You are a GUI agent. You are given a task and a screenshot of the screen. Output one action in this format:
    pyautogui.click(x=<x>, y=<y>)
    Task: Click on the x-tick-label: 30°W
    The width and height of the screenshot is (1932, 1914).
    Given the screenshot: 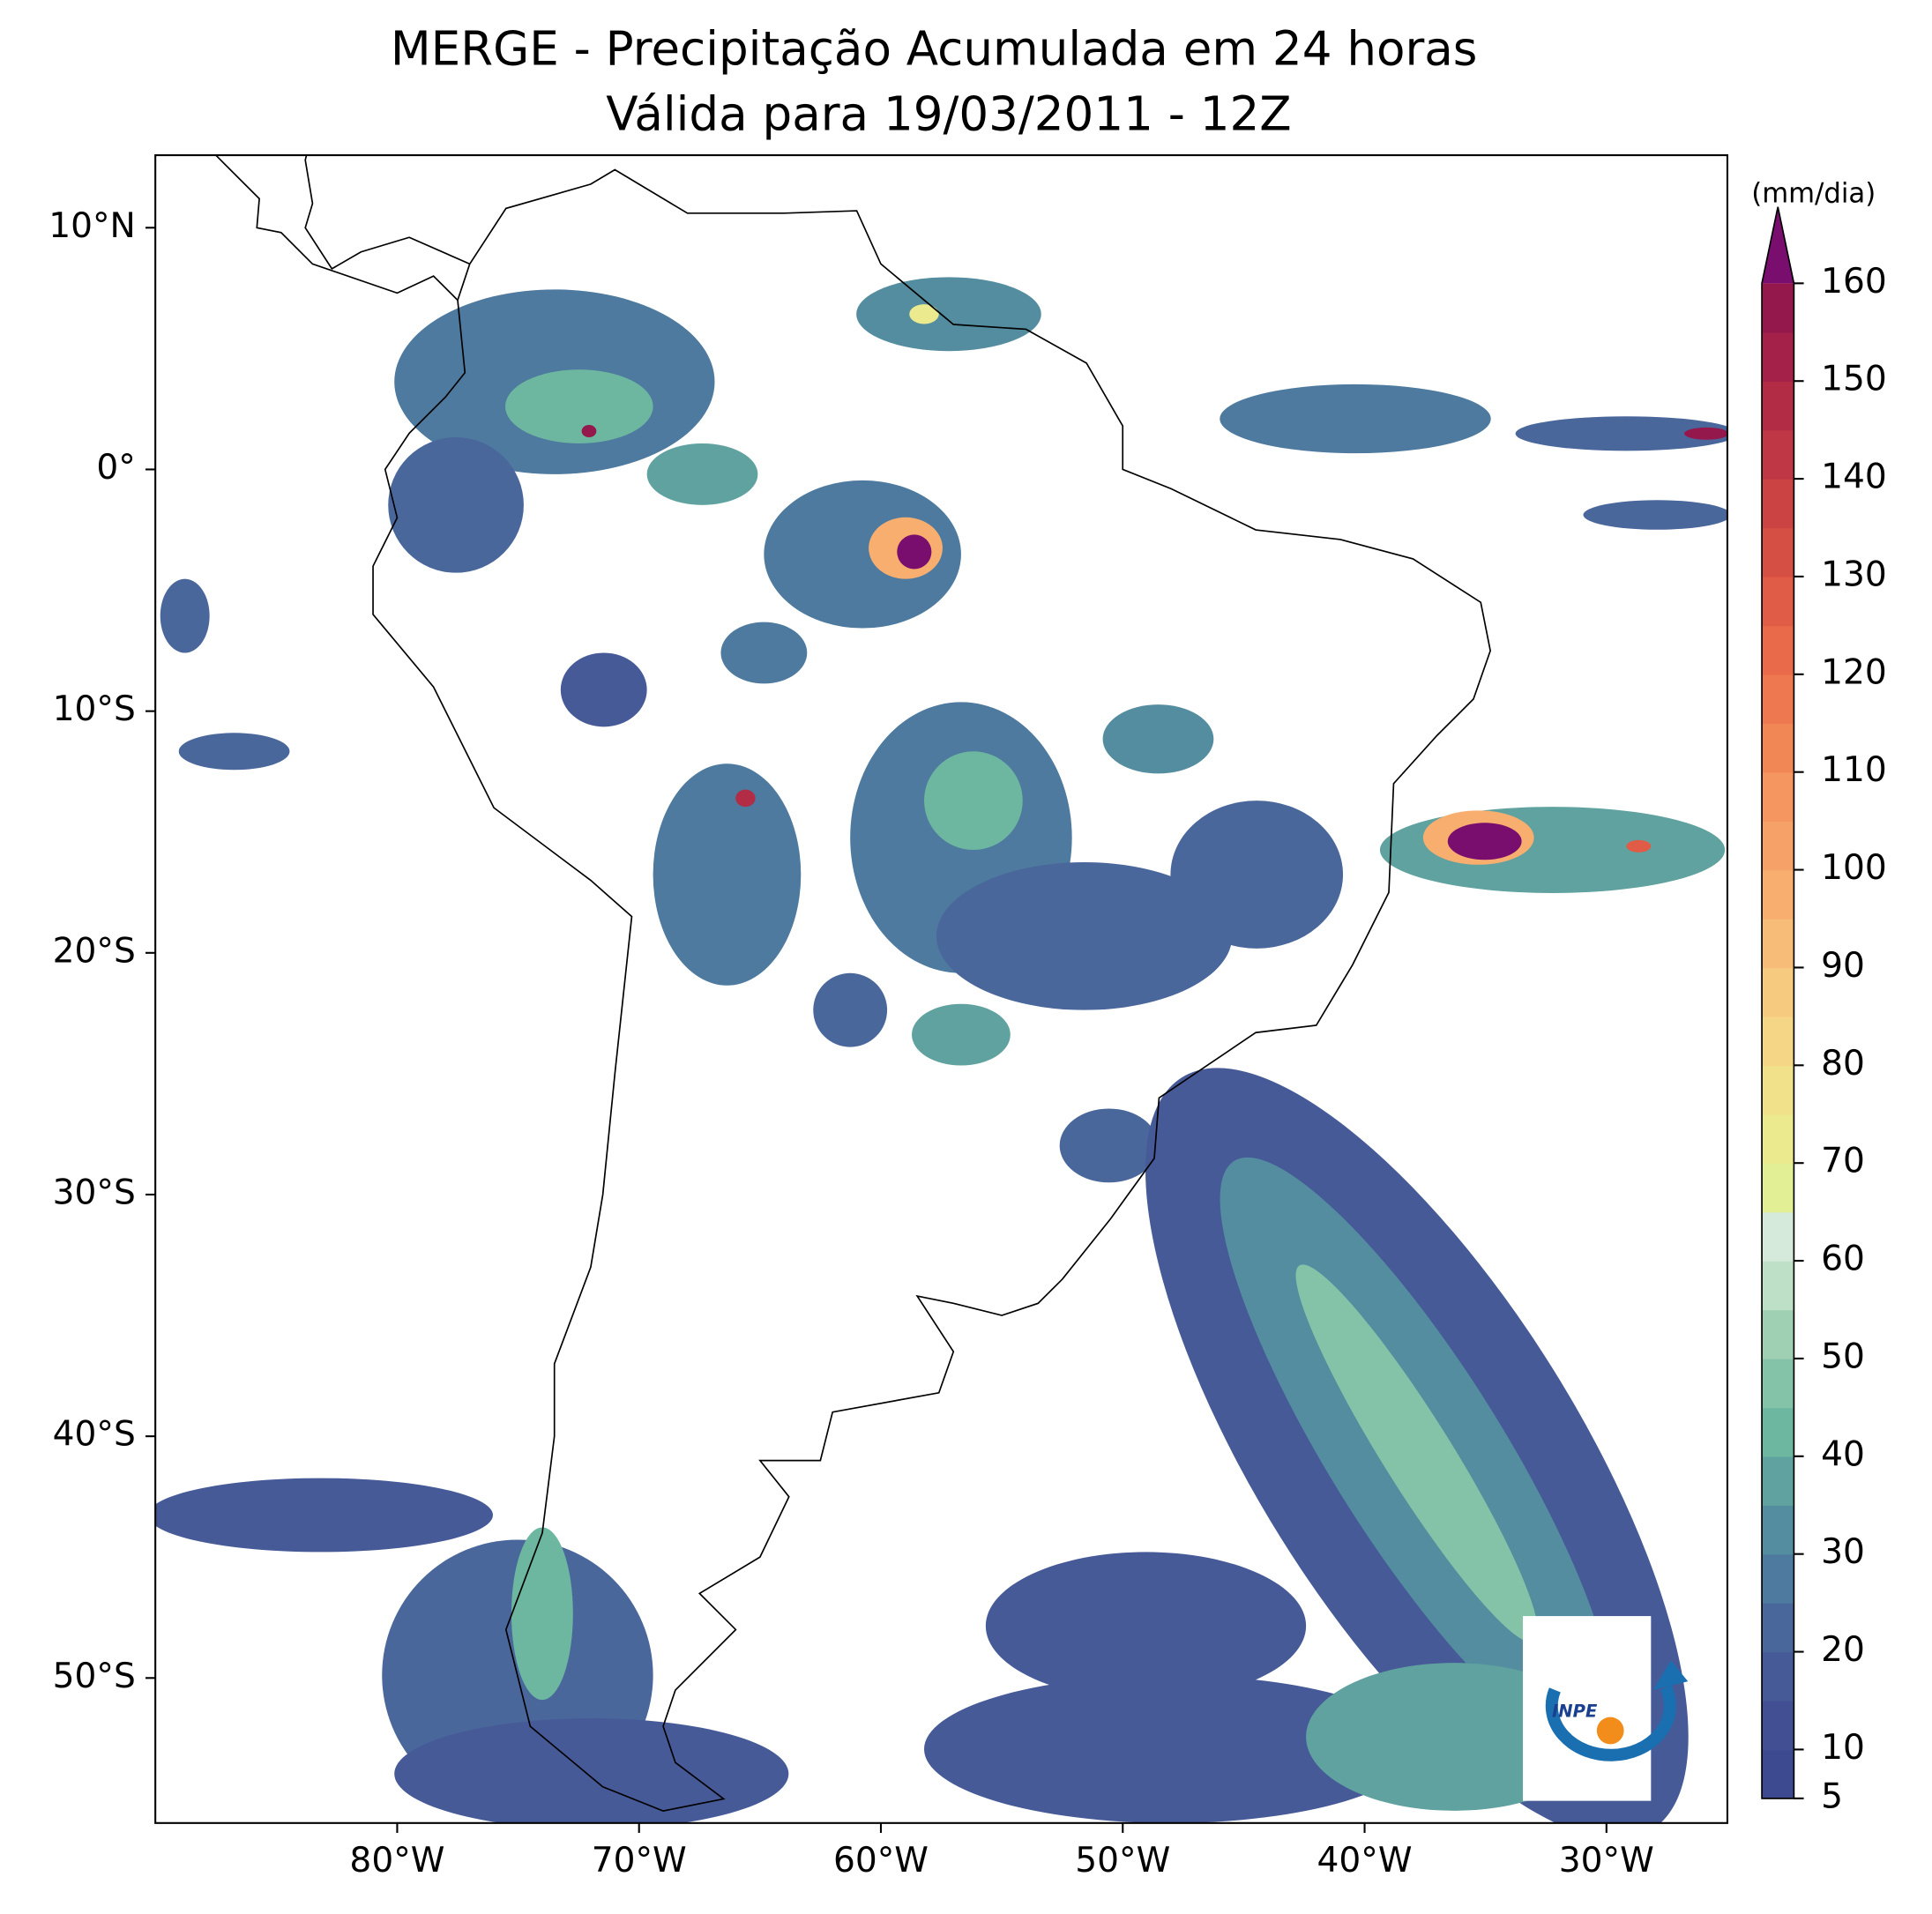 What is the action you would take?
    pyautogui.click(x=1606, y=1860)
    